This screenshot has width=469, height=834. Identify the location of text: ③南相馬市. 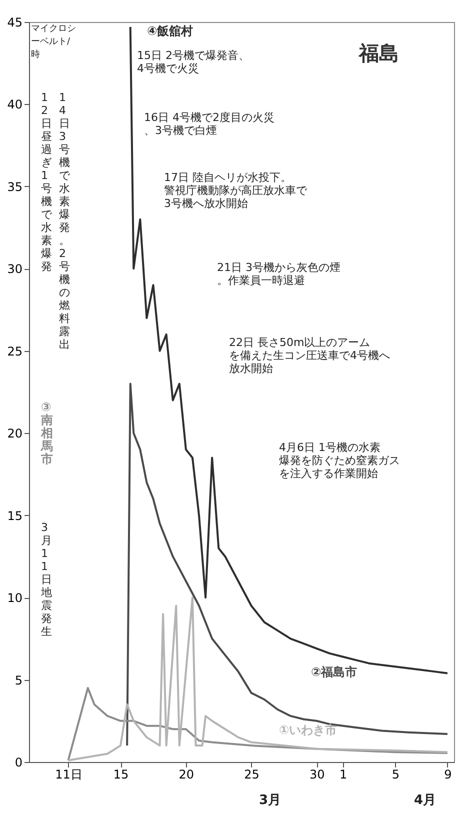
(46, 433).